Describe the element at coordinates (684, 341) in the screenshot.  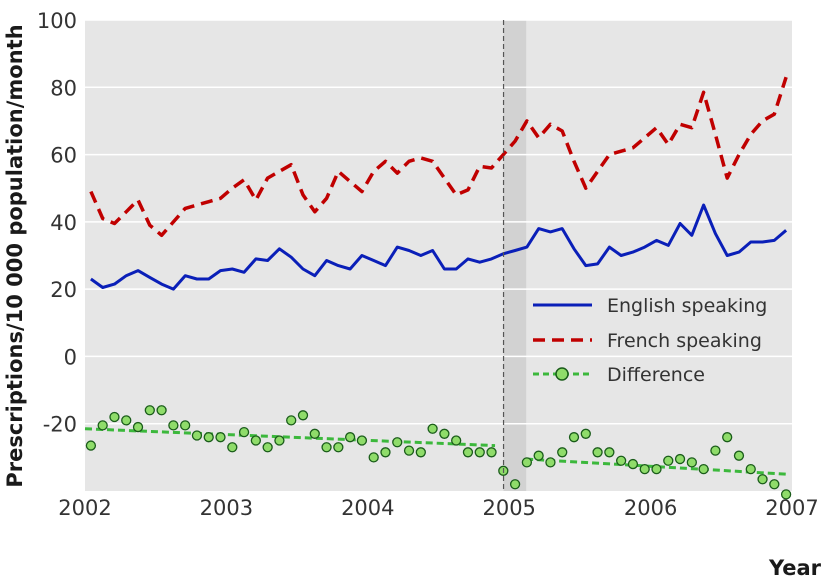
I see `legend-french-label: French speaking` at that location.